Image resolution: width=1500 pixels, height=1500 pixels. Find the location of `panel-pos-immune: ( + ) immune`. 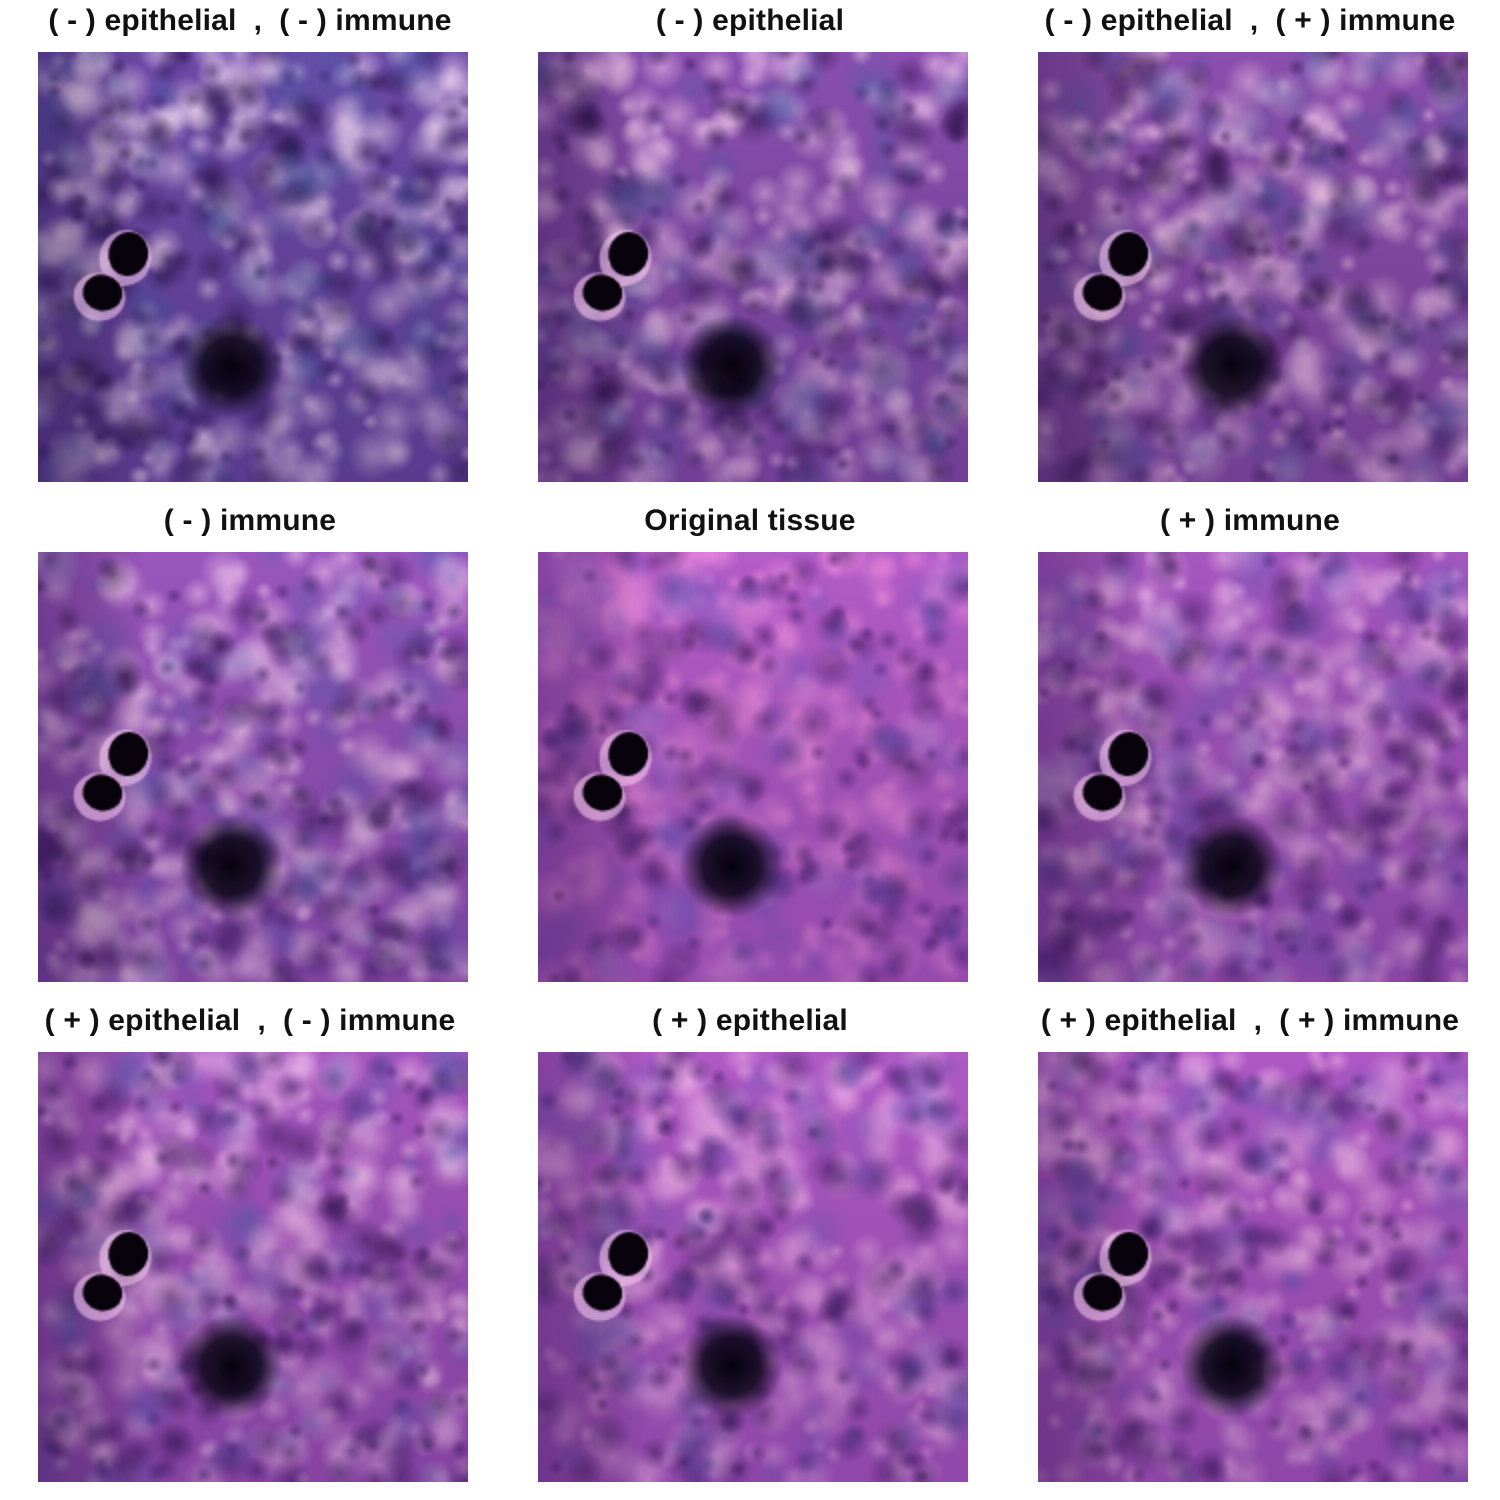

panel-pos-immune: ( + ) immune is located at coordinates (1250, 750).